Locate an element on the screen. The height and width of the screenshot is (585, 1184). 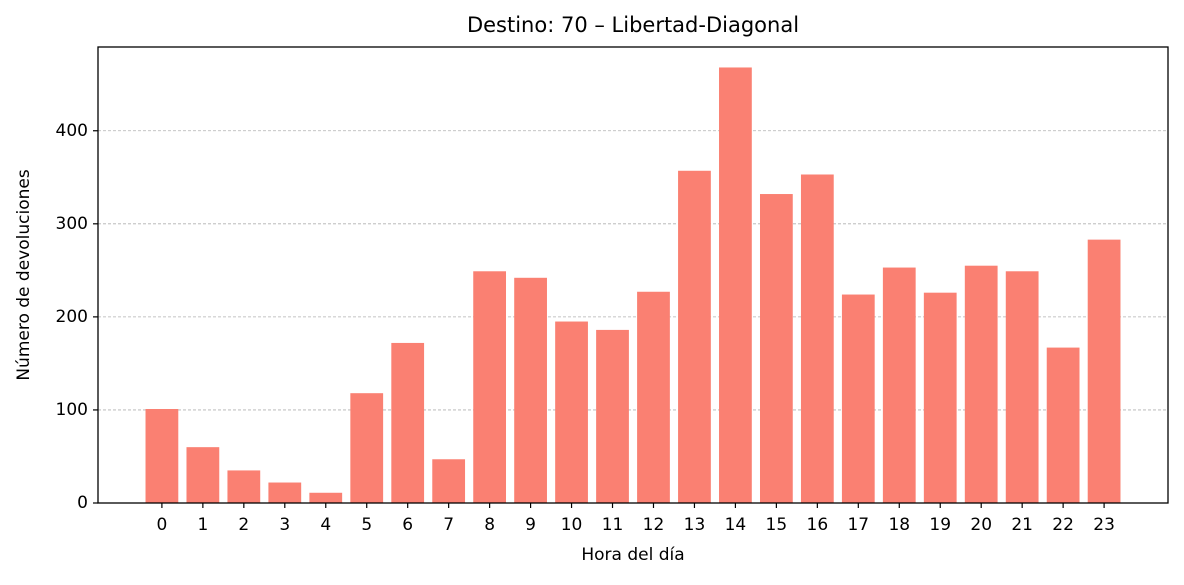
x-tick-label: 3 is located at coordinates (284, 525).